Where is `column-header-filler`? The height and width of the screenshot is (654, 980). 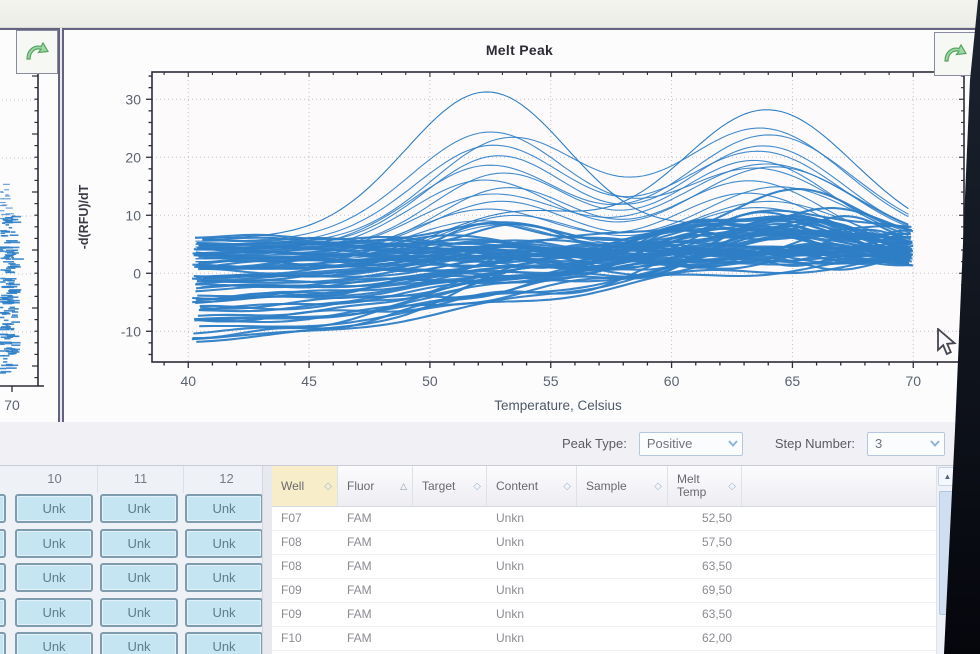 column-header-filler is located at coordinates (839, 486).